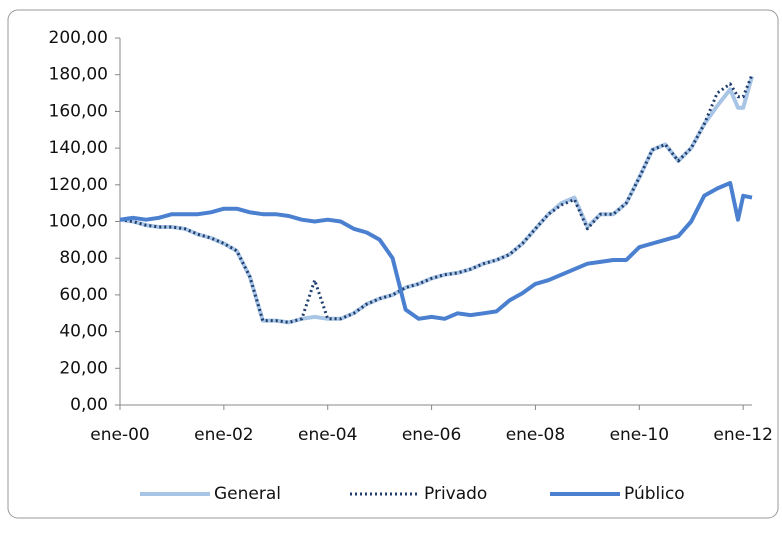 Image resolution: width=782 pixels, height=533 pixels. I want to click on x-tick-label: ene-04, so click(327, 435).